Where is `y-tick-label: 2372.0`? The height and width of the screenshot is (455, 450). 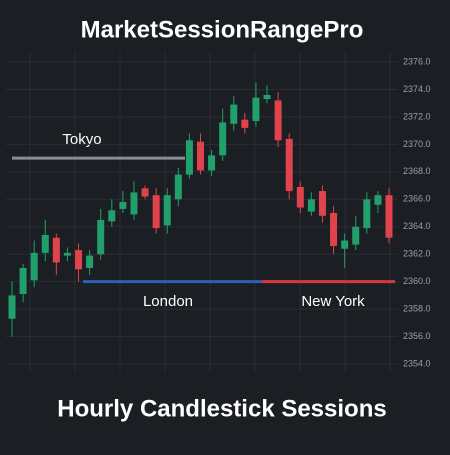
y-tick-label: 2372.0 is located at coordinates (417, 116).